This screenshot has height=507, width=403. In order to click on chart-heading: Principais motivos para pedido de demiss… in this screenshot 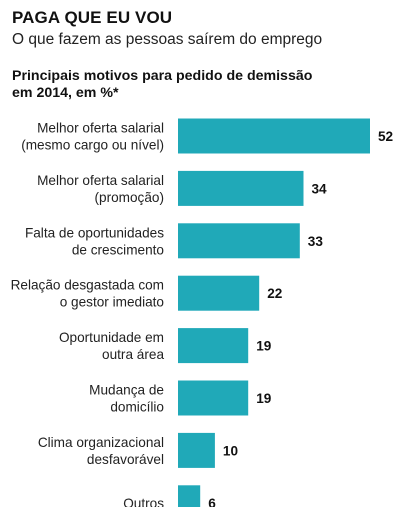, I will do `click(202, 85)`.